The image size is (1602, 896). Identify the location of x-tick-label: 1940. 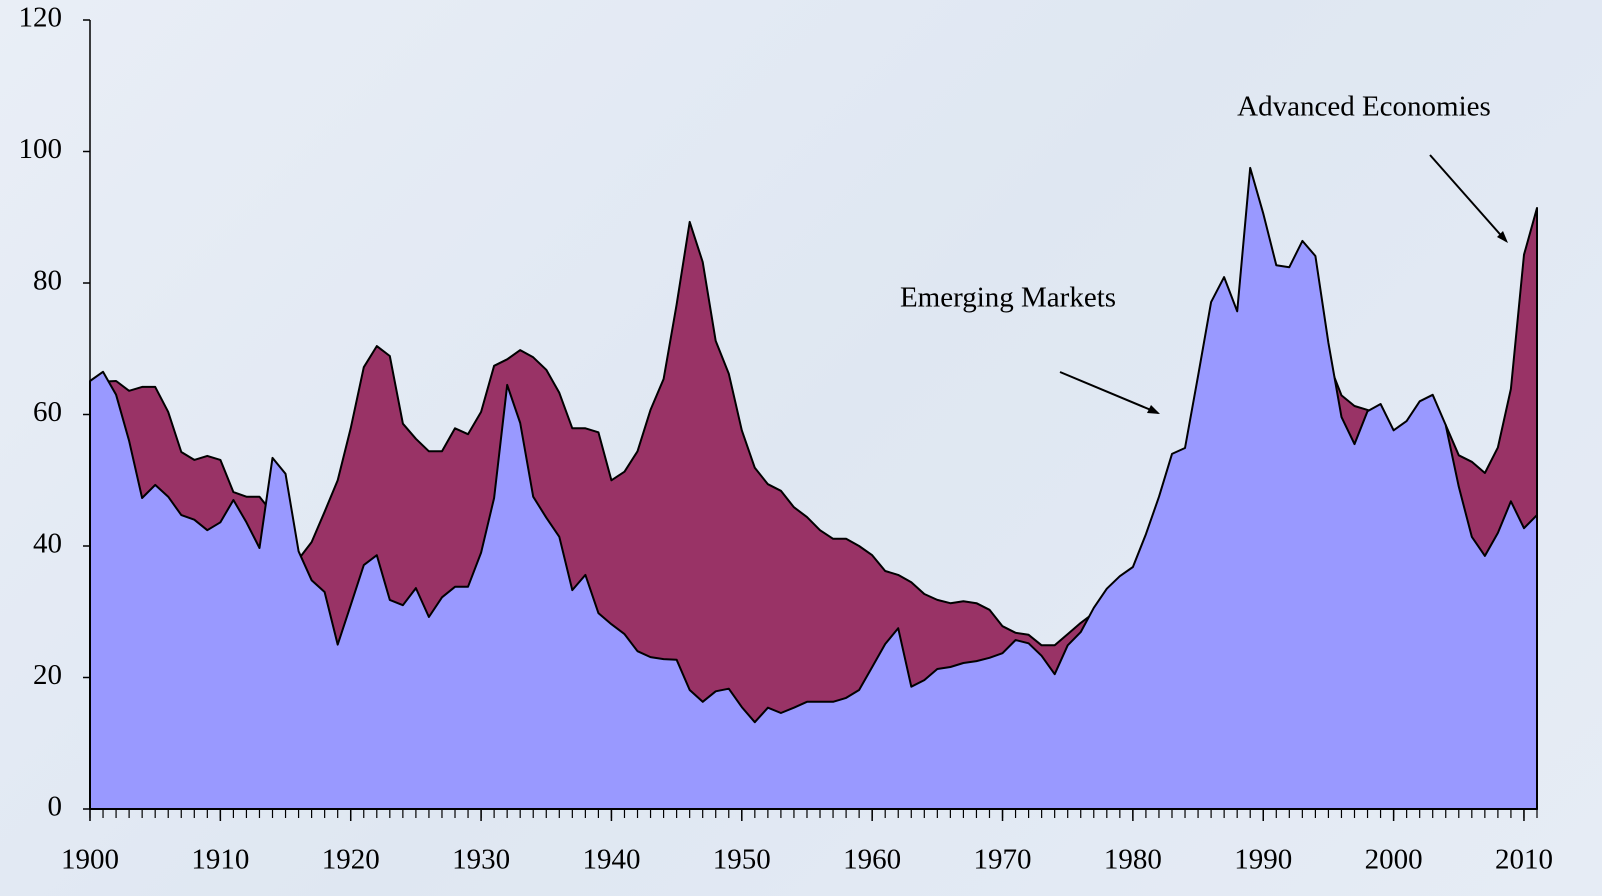
(611, 860).